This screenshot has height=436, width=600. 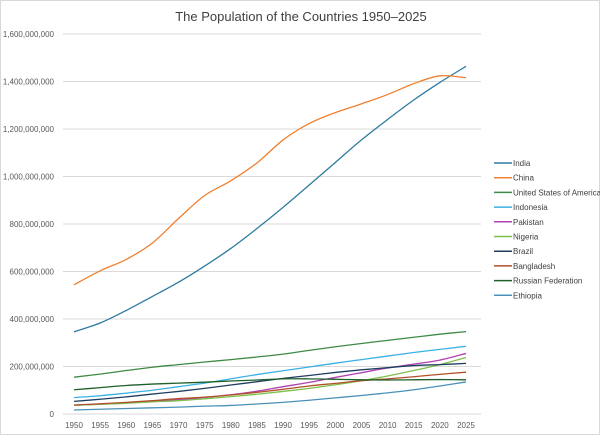 What do you see at coordinates (52, 414) in the screenshot?
I see `y-tick-label: 0` at bounding box center [52, 414].